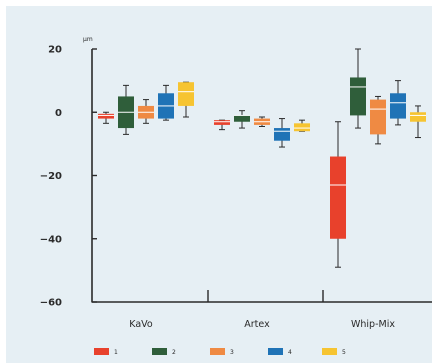 The image size is (432, 363). Describe the element at coordinates (257, 324) in the screenshot. I see `x-category-label: Artex` at that location.